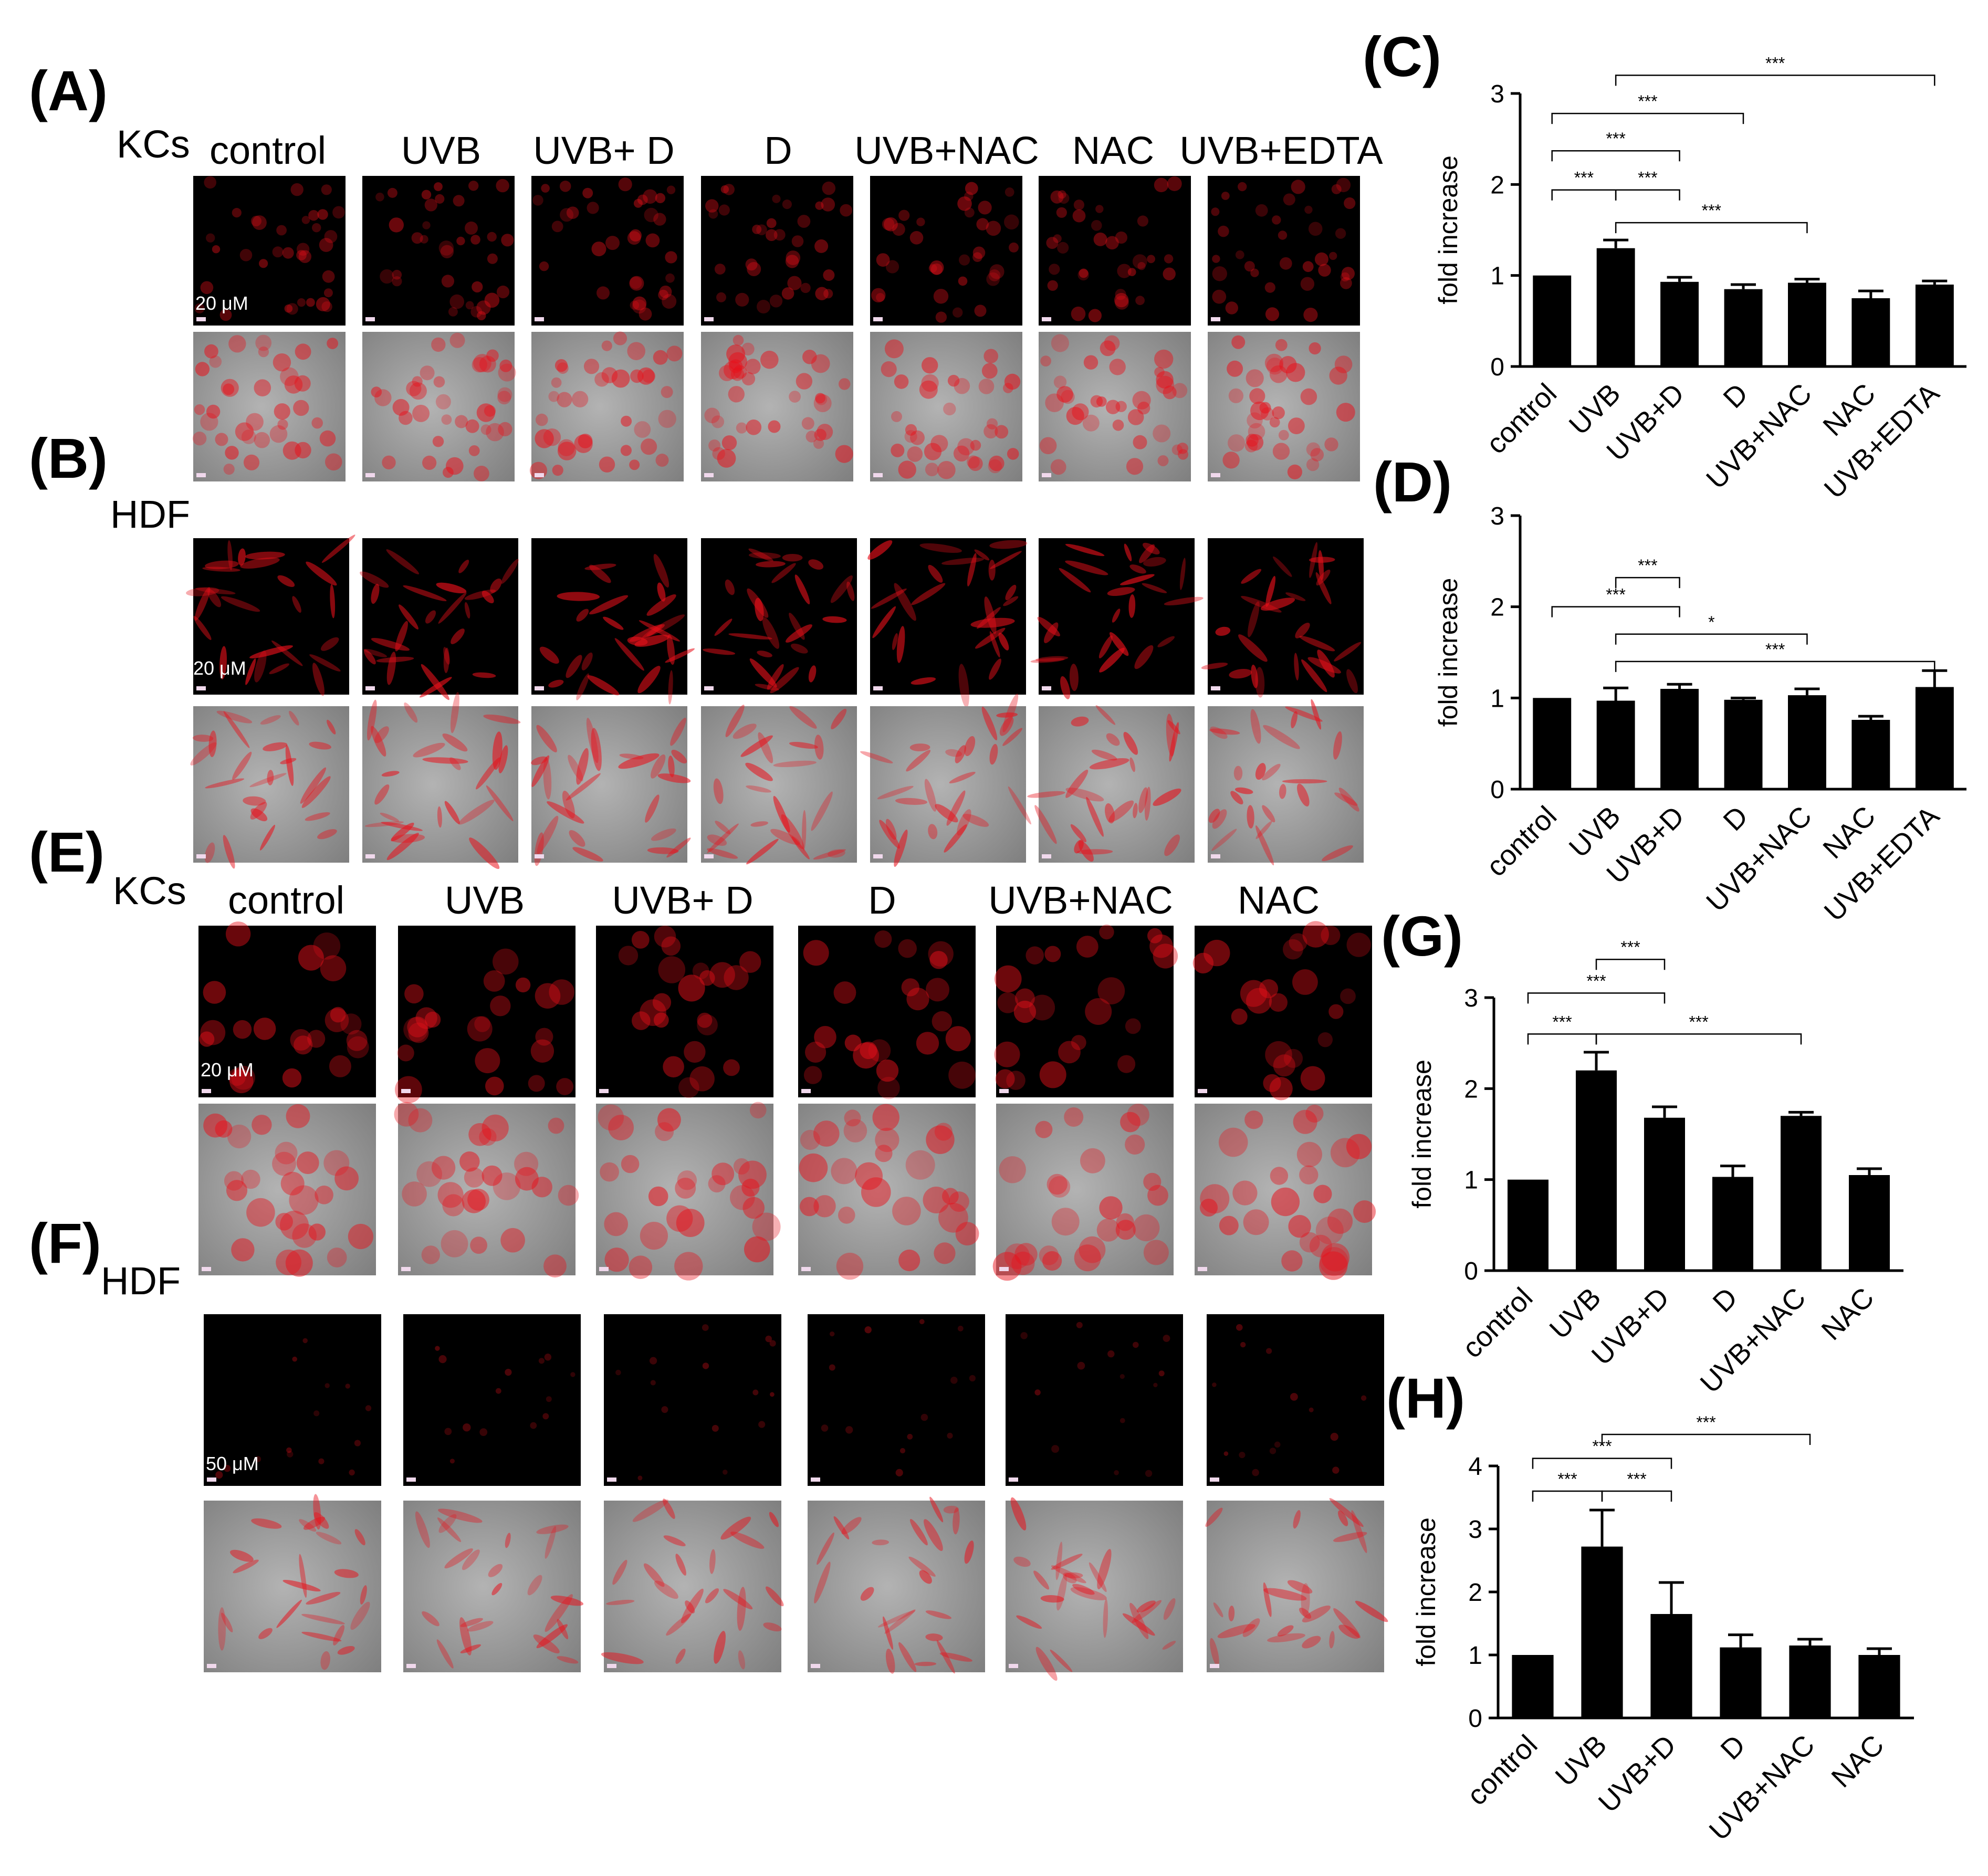  What do you see at coordinates (1871, 332) in the screenshot?
I see `bar-nac` at bounding box center [1871, 332].